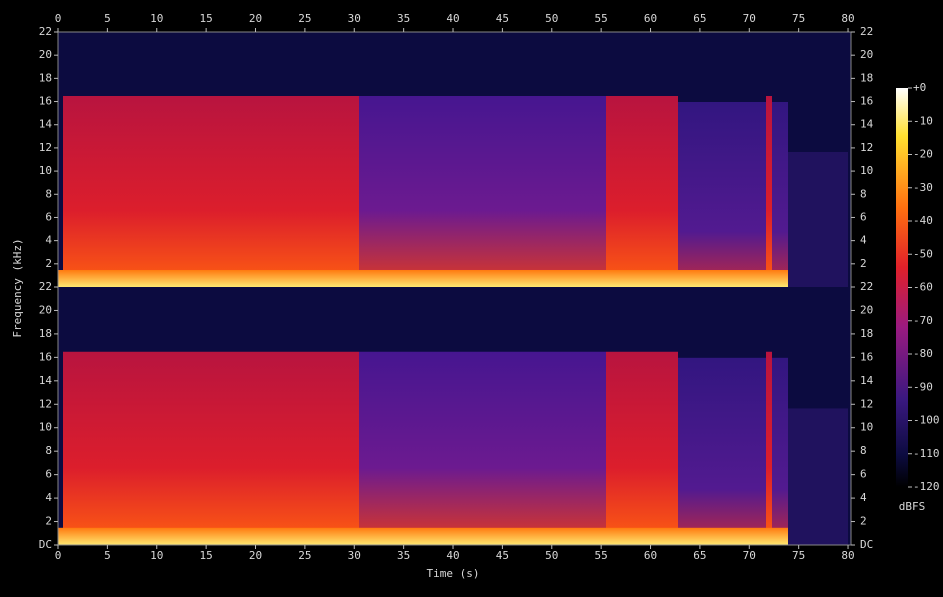 Image resolution: width=943 pixels, height=597 pixels. I want to click on colorbar-title: dBFS, so click(912, 506).